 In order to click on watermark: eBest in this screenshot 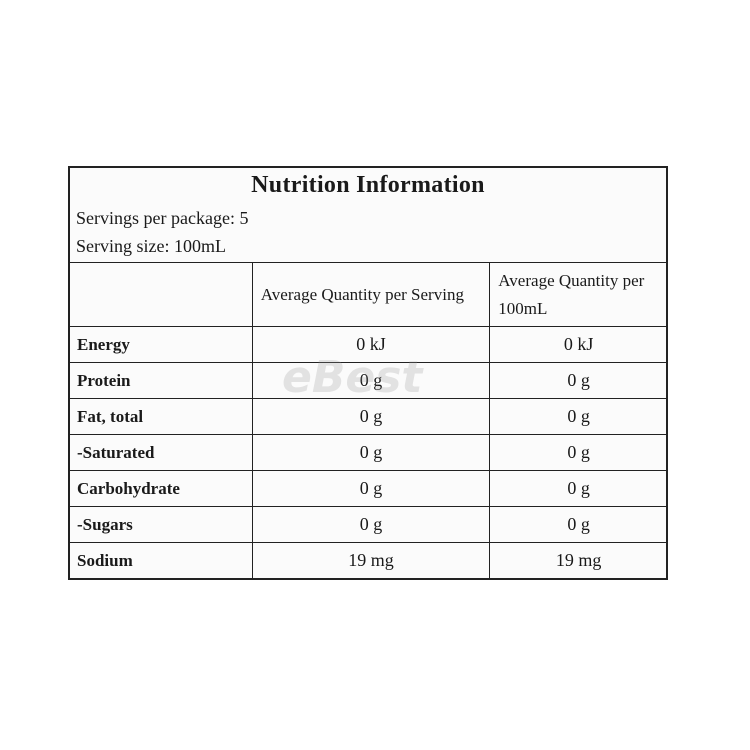, I will do `click(352, 377)`.